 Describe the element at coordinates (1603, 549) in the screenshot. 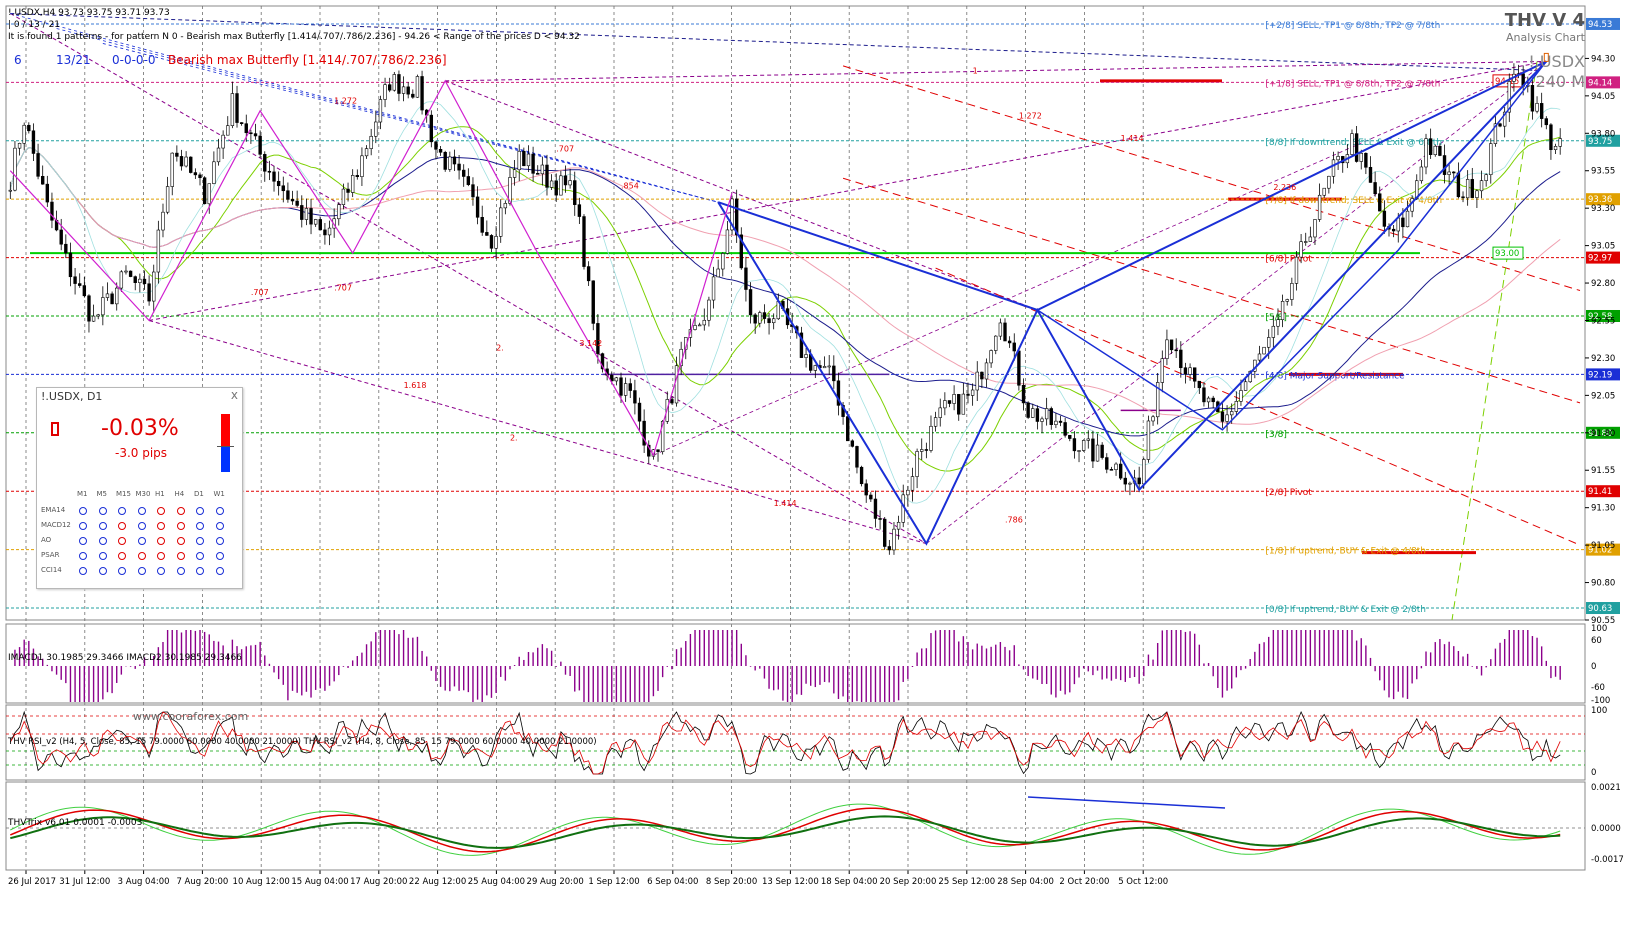

I see `price-tag-bg` at that location.